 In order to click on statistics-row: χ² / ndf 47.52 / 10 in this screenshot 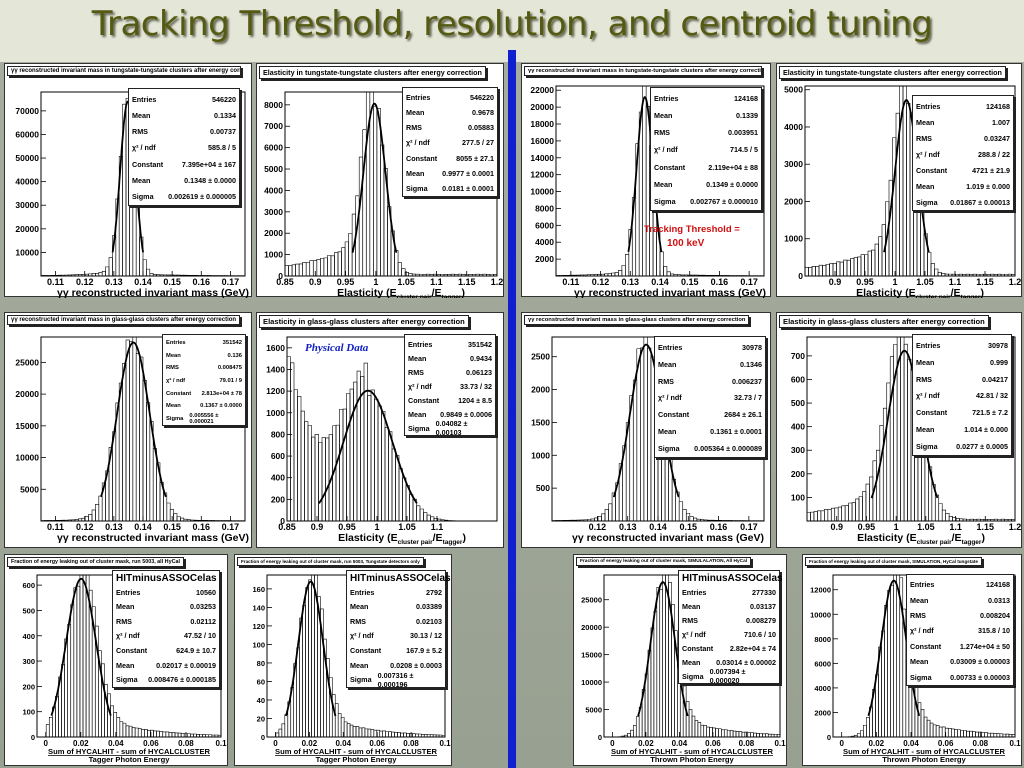, I will do `click(166, 636)`.